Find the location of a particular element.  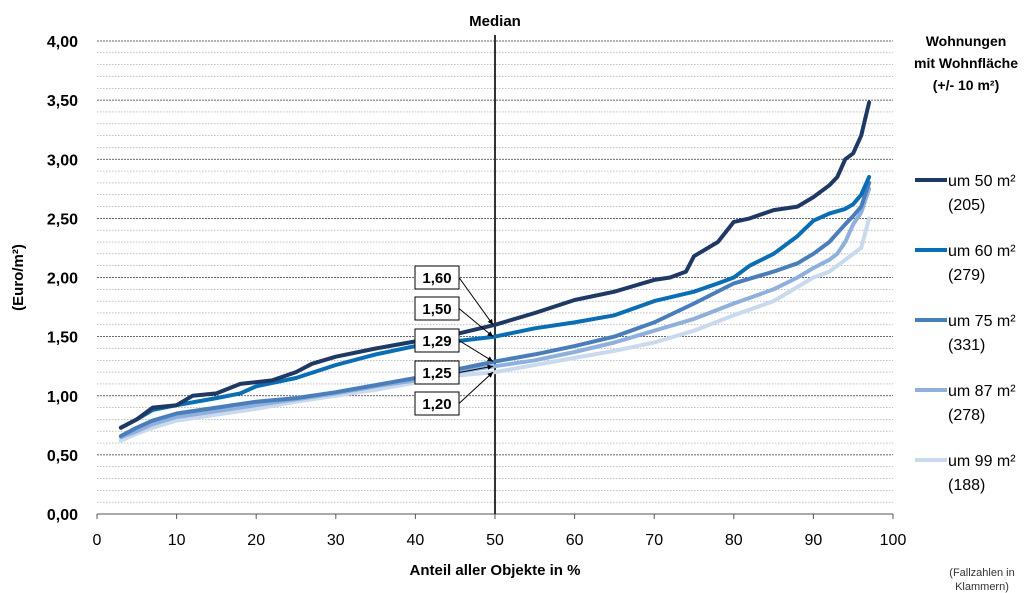

x-tick-label: 10 is located at coordinates (177, 540).